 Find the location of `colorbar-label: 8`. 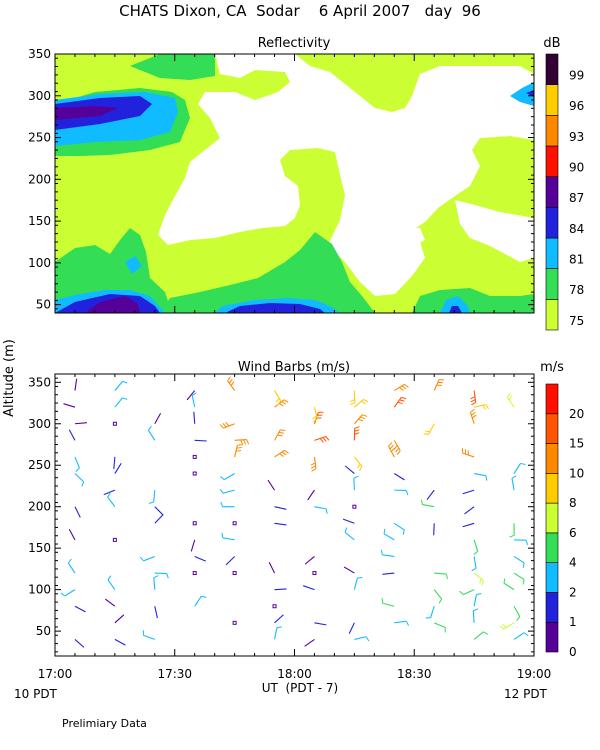

colorbar-label: 8 is located at coordinates (573, 503).